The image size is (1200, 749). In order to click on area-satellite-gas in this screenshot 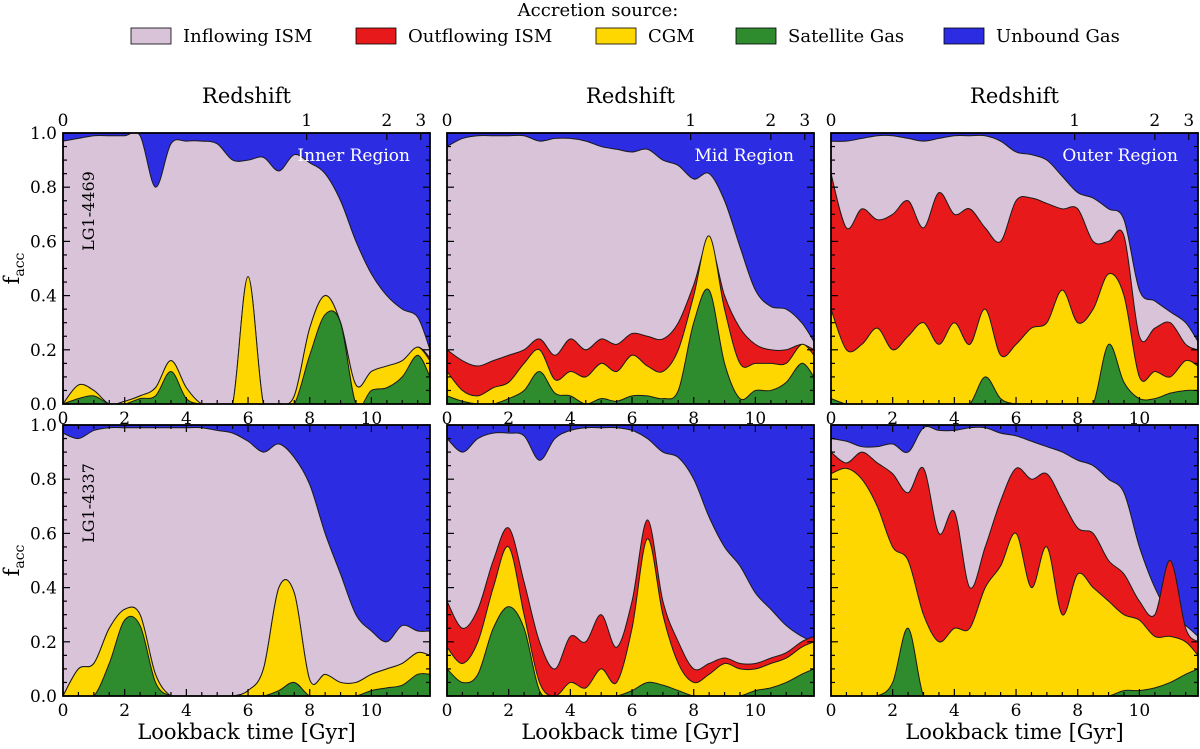, I will do `click(246, 655)`.